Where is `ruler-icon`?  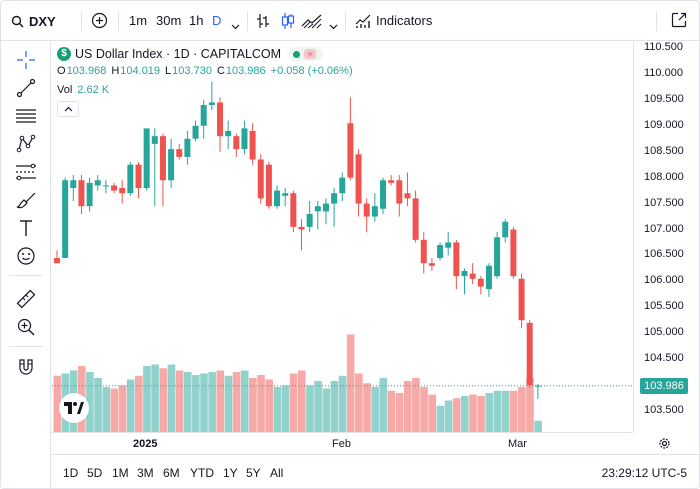
ruler-icon is located at coordinates (26, 299).